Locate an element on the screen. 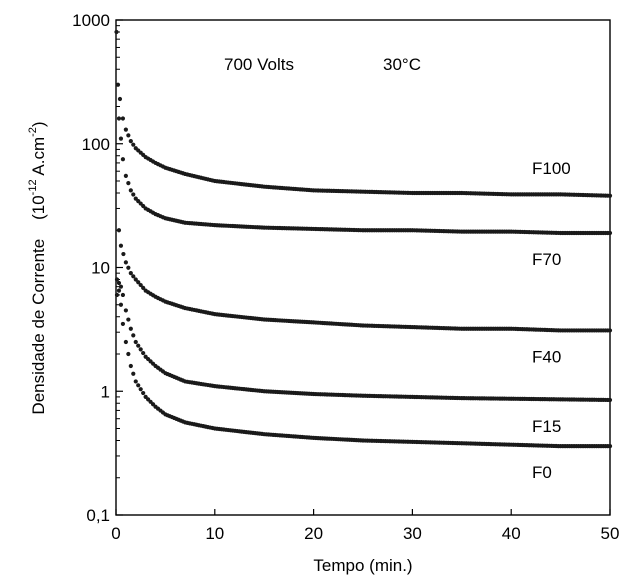 The width and height of the screenshot is (621, 575). x-tick-label: 10 is located at coordinates (214, 533).